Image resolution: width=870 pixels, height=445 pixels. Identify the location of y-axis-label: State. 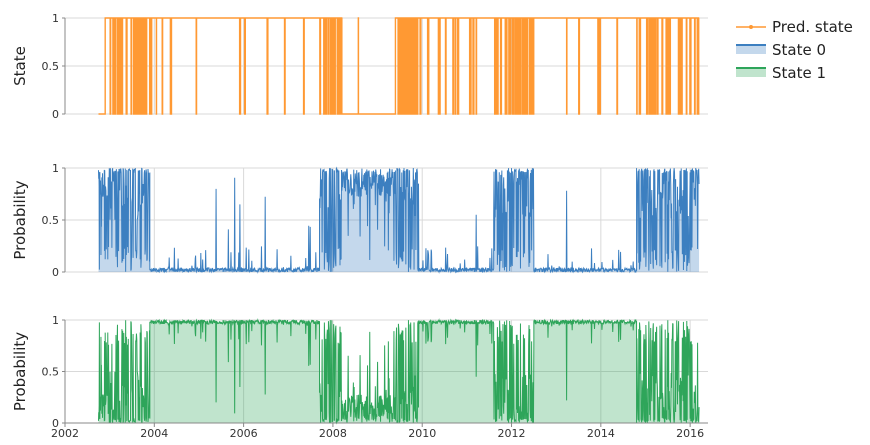
(20, 66).